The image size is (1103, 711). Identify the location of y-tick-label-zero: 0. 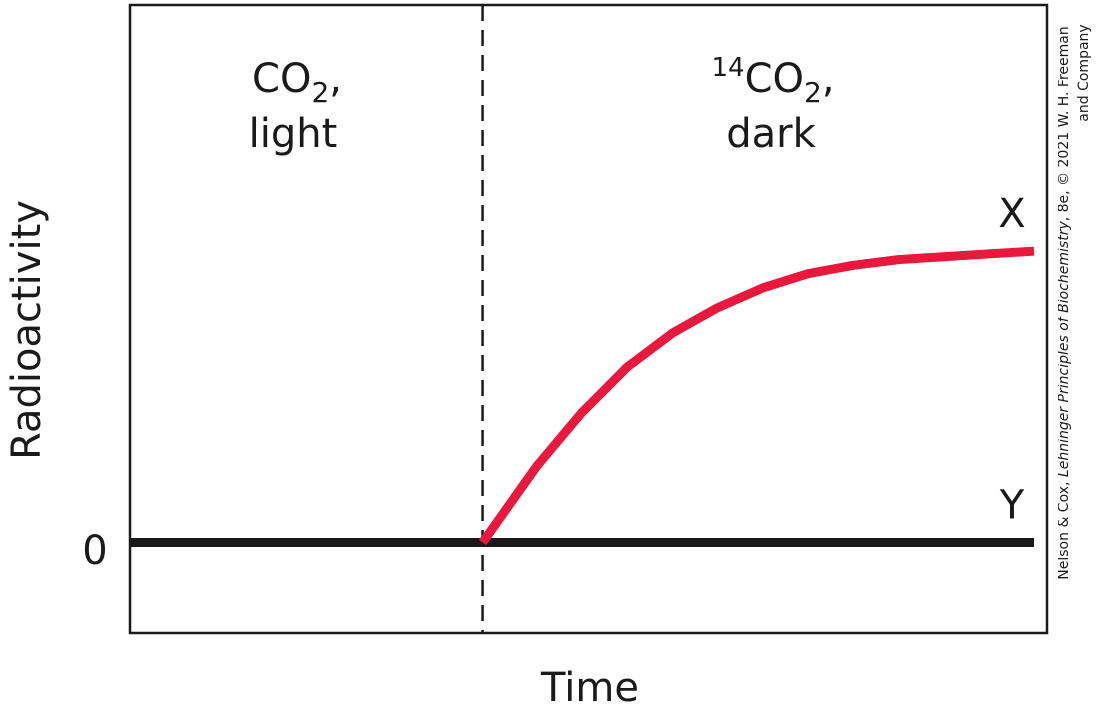
(94, 551).